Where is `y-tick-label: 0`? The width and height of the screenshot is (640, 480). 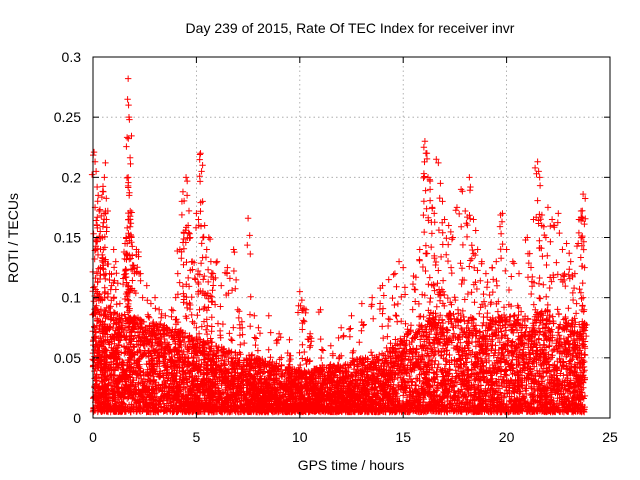
y-tick-label: 0 is located at coordinates (77, 418).